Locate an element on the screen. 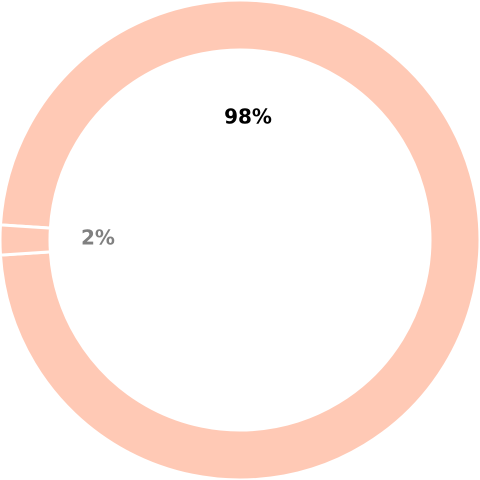 The height and width of the screenshot is (480, 480). donut-slice-2pct is located at coordinates (26, 240).